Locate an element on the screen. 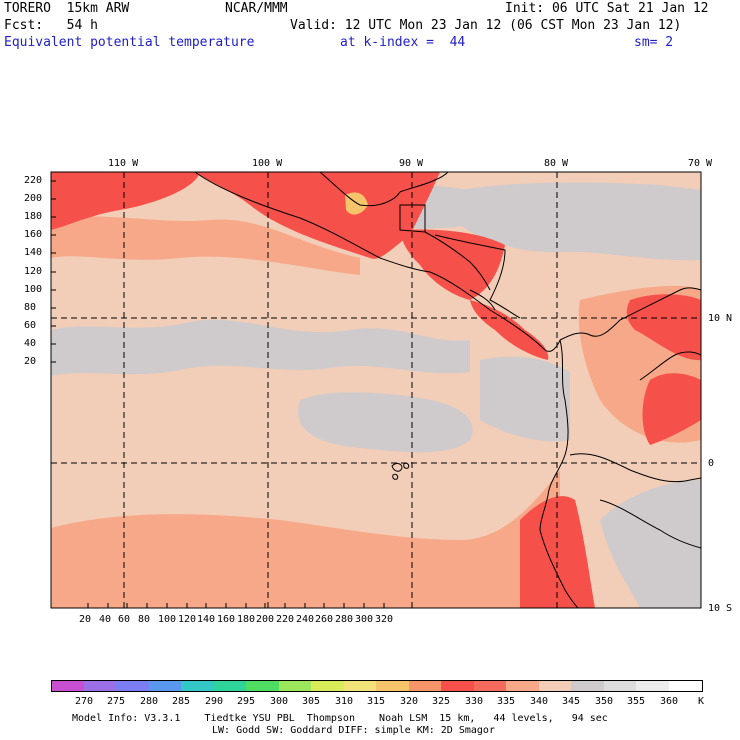  y-tick-label: 180 is located at coordinates (33, 216).